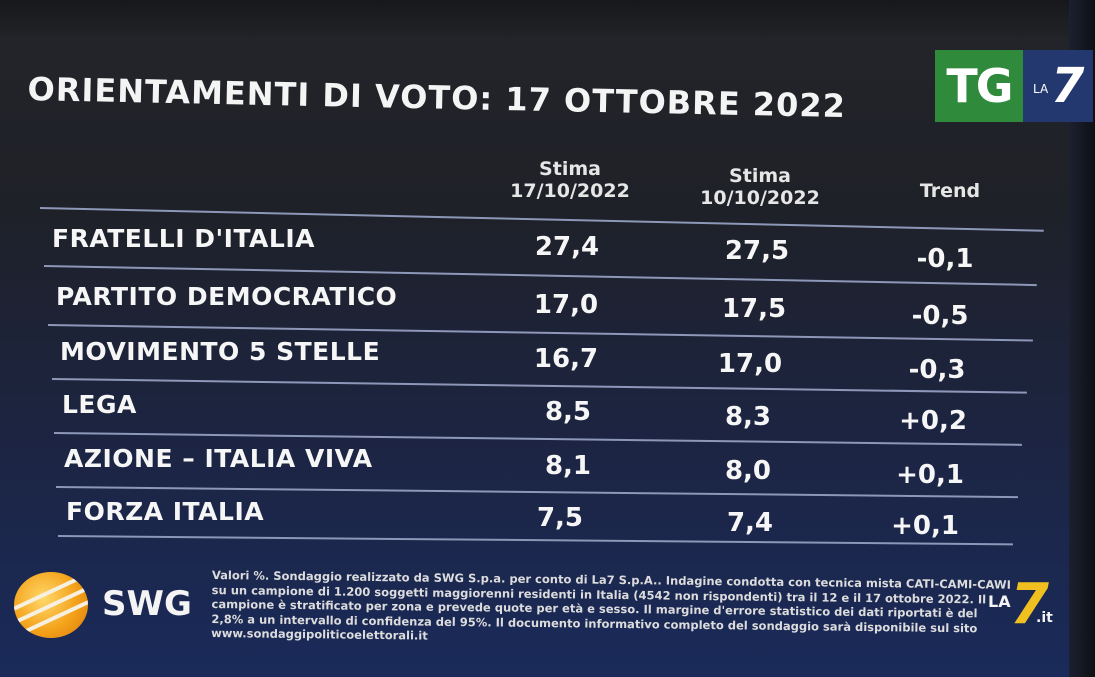  I want to click on trend-value: +0,2, so click(933, 421).